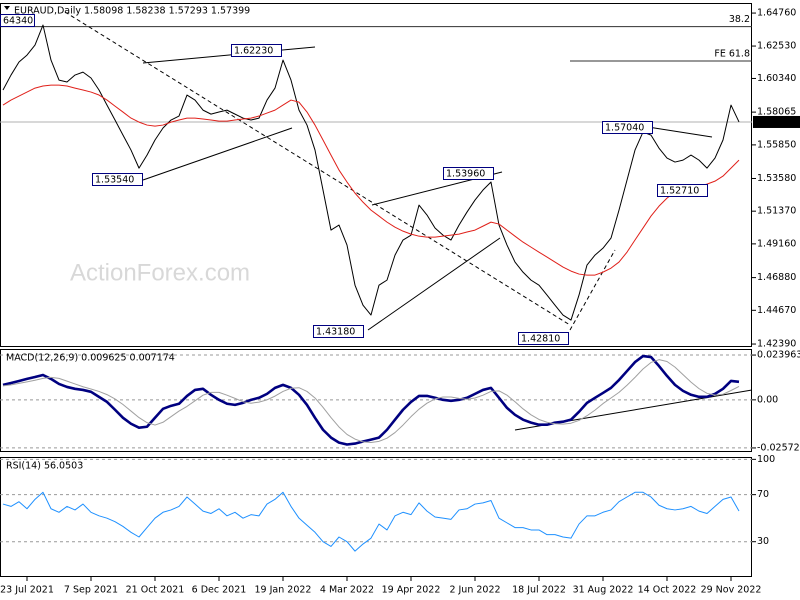 The height and width of the screenshot is (600, 800). What do you see at coordinates (763, 541) in the screenshot?
I see `y-tick-label: 30` at bounding box center [763, 541].